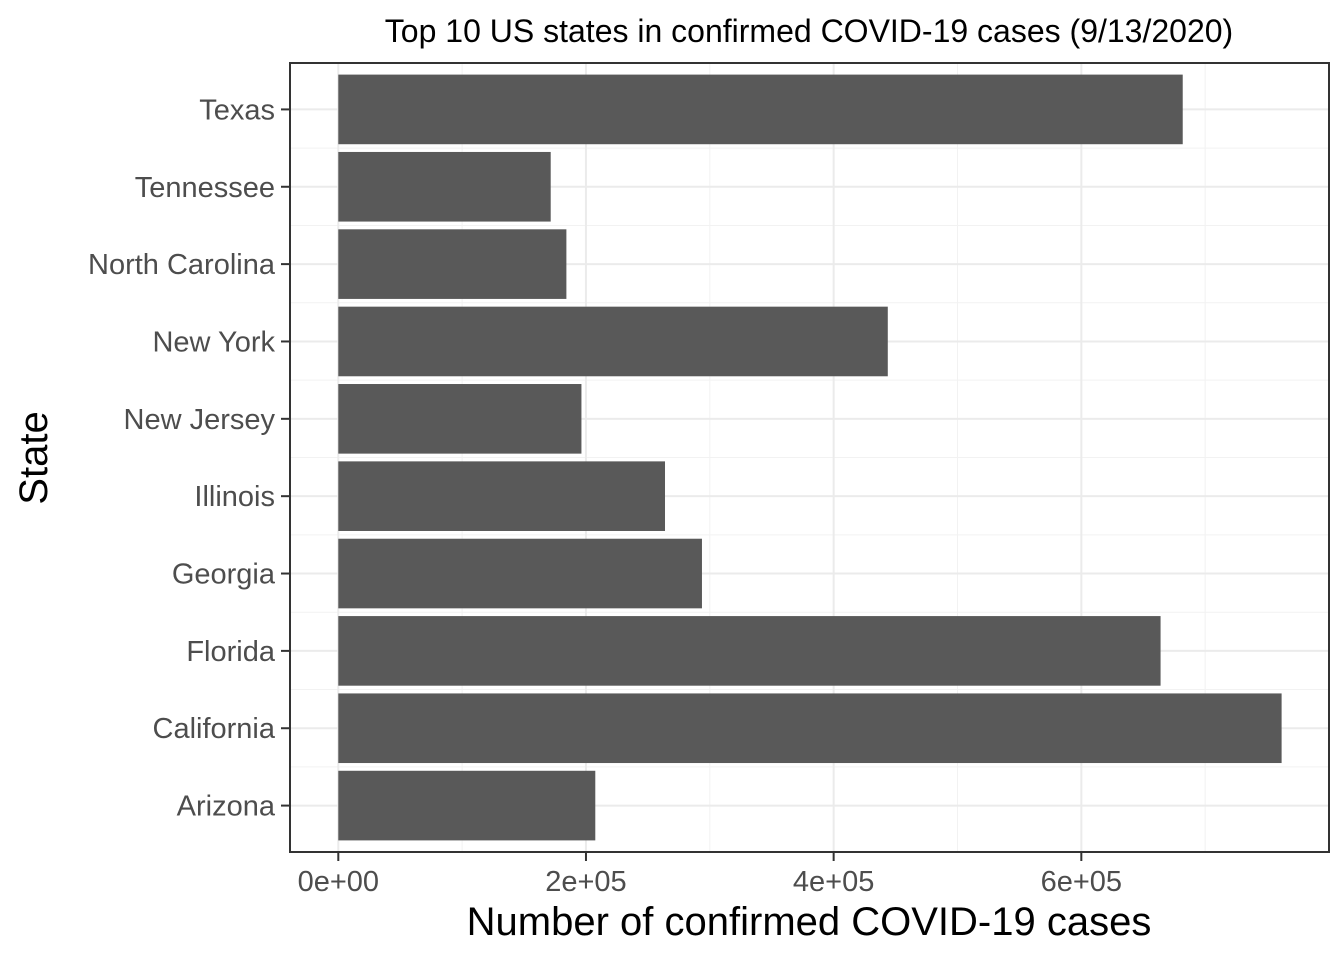  What do you see at coordinates (833, 882) in the screenshot?
I see `x-tick-label: 4e+05` at bounding box center [833, 882].